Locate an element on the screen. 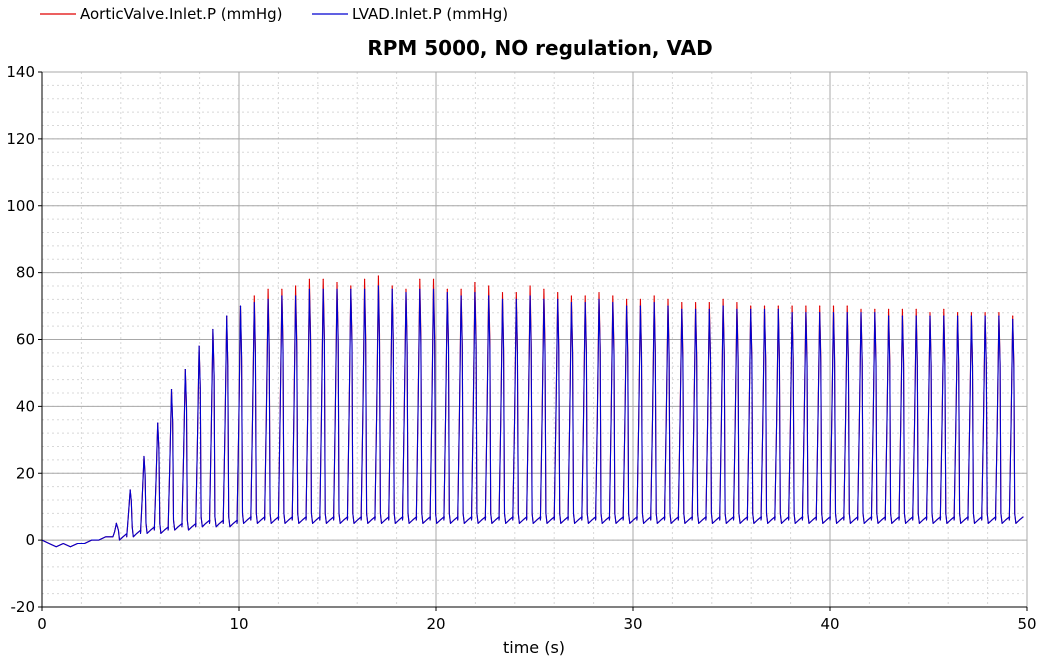  chart-title: RPM 5000, NO regulation, VAD is located at coordinates (539, 48).